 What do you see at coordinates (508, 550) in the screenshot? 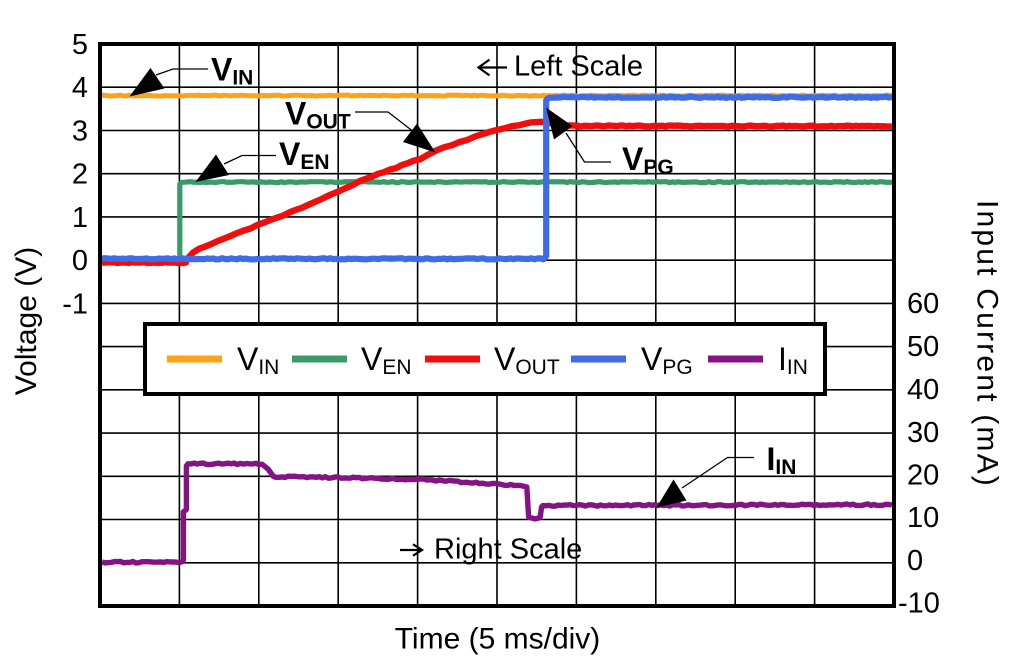
I see `svg-text: Right Scale` at bounding box center [508, 550].